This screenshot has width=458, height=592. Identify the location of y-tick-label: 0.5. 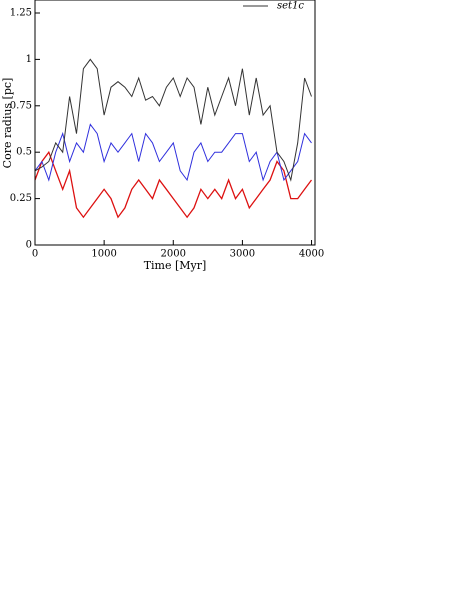
(24, 152).